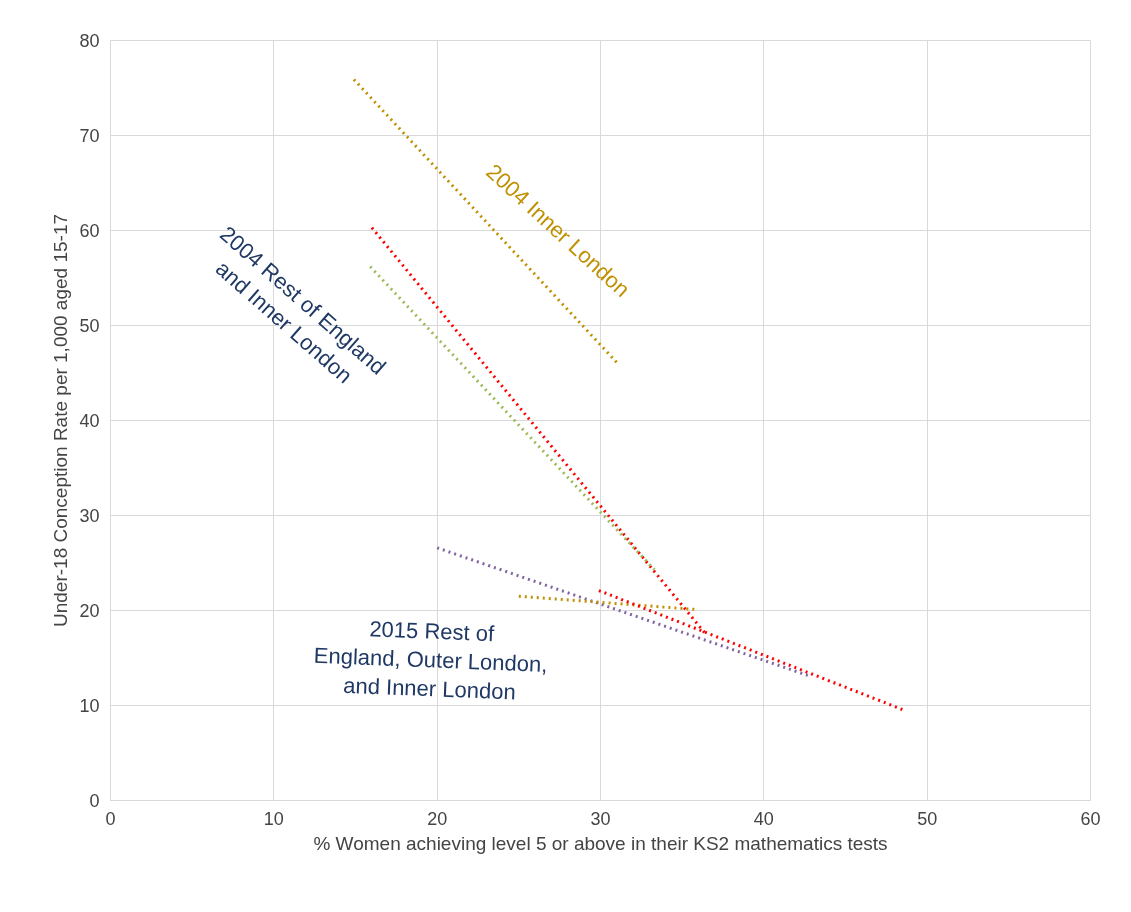 The height and width of the screenshot is (912, 1131). I want to click on y-tick-label: 80, so click(89, 41).